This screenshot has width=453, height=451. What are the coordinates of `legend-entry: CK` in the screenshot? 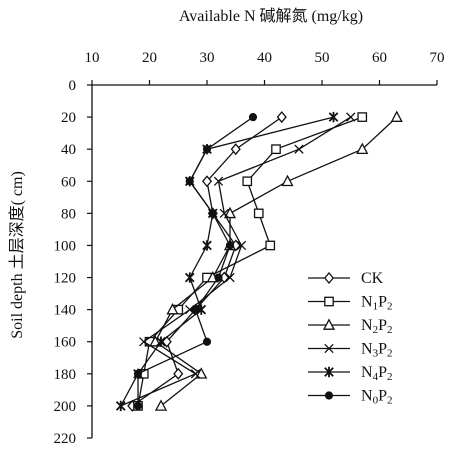 It's located at (346, 278).